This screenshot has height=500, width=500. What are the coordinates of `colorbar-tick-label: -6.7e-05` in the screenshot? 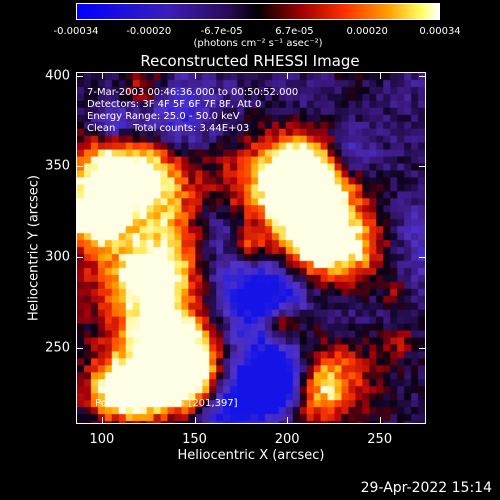 It's located at (221, 31).